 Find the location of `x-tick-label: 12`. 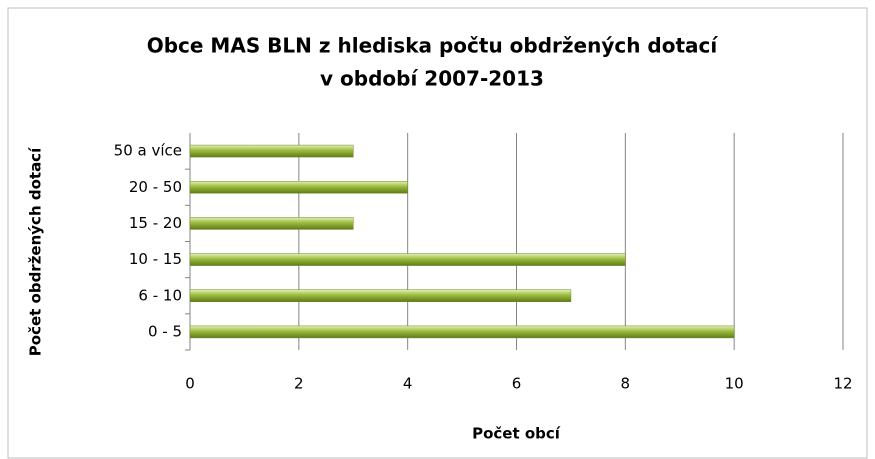

x-tick-label: 12 is located at coordinates (842, 384).